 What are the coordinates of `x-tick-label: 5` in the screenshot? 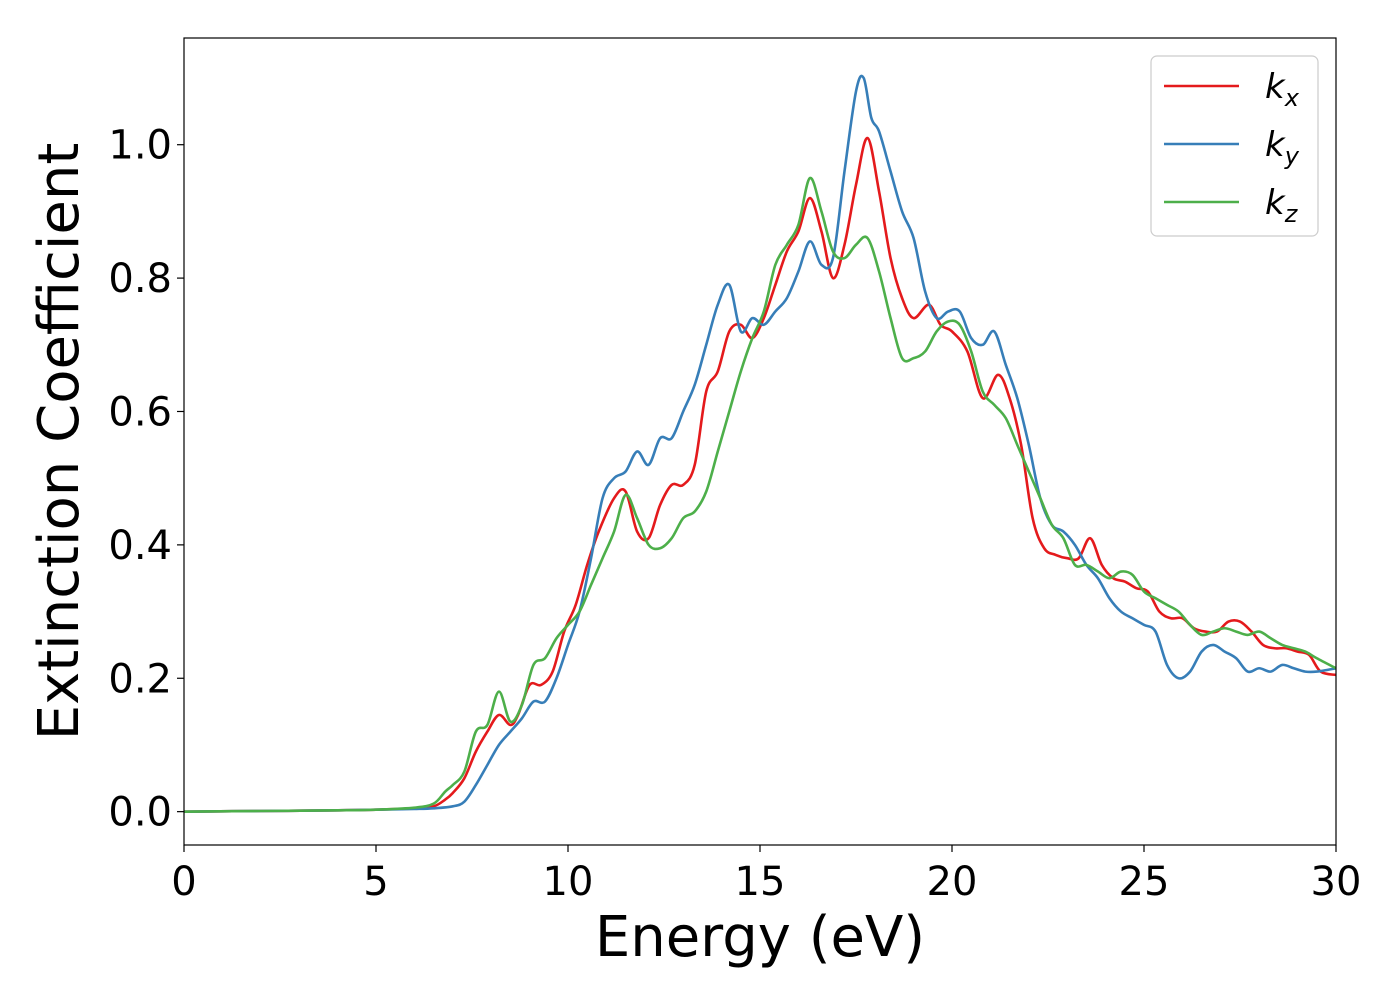 It's located at (375, 882).